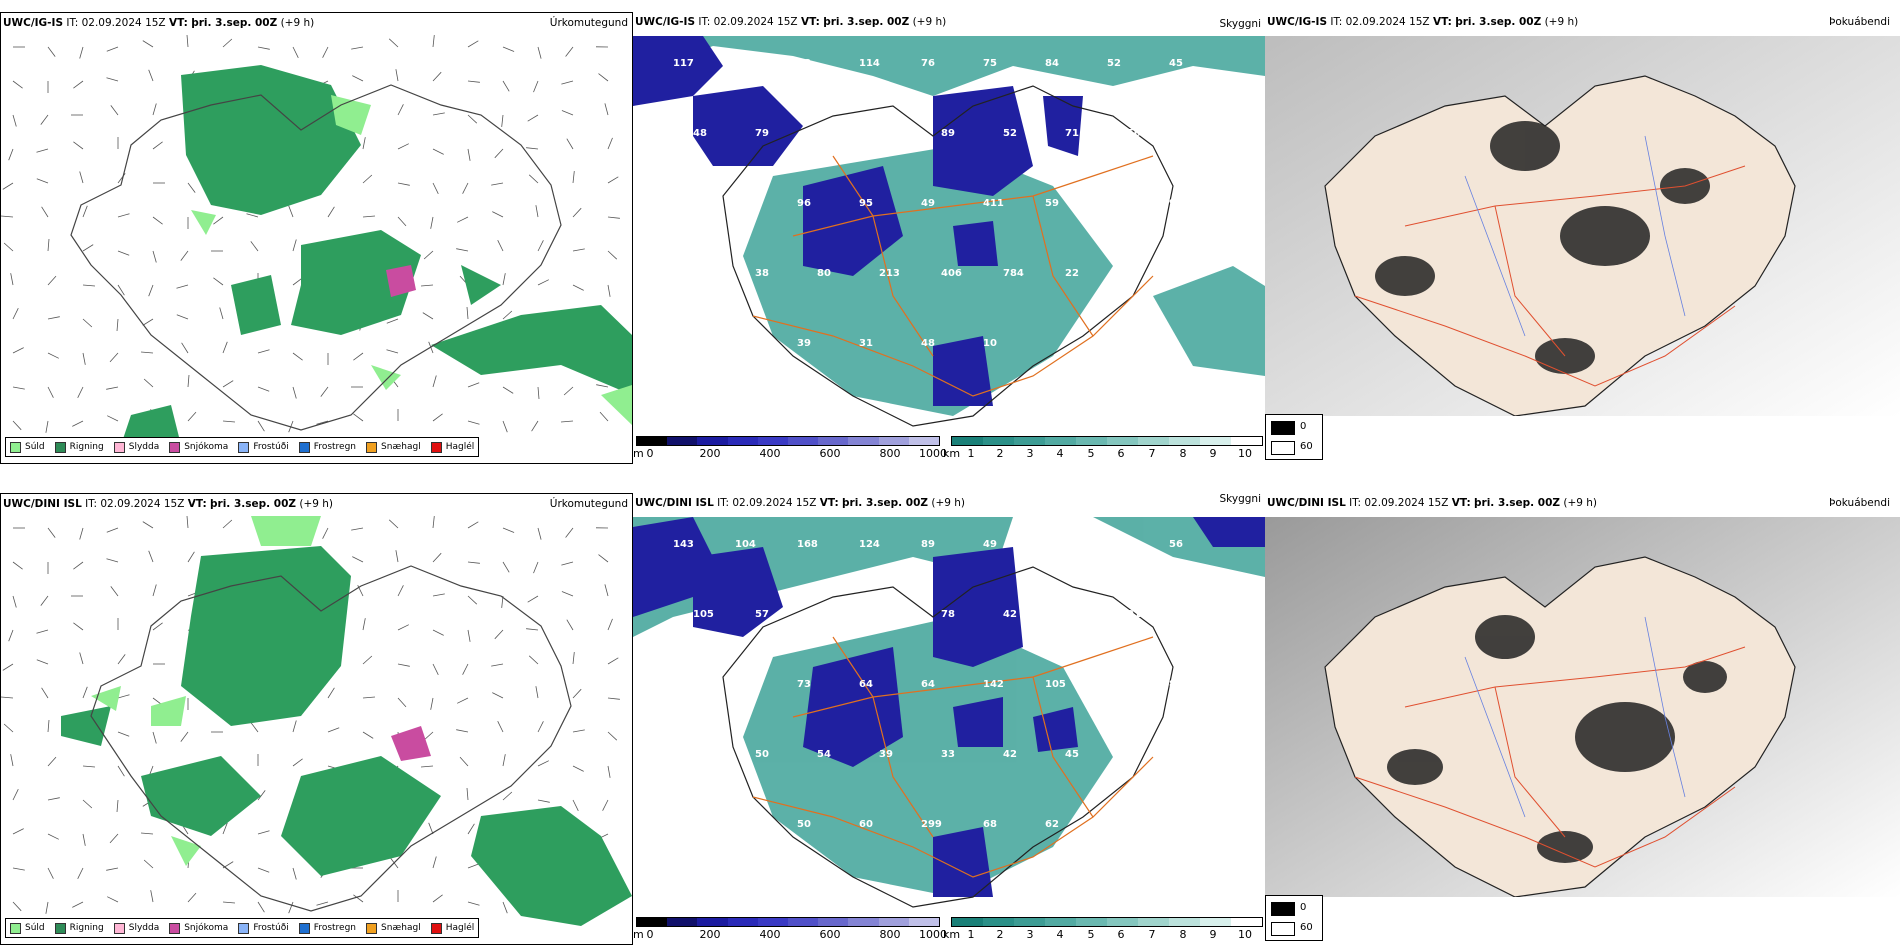  Describe the element at coordinates (316, 257) in the screenshot. I see `iceland-outline` at that location.